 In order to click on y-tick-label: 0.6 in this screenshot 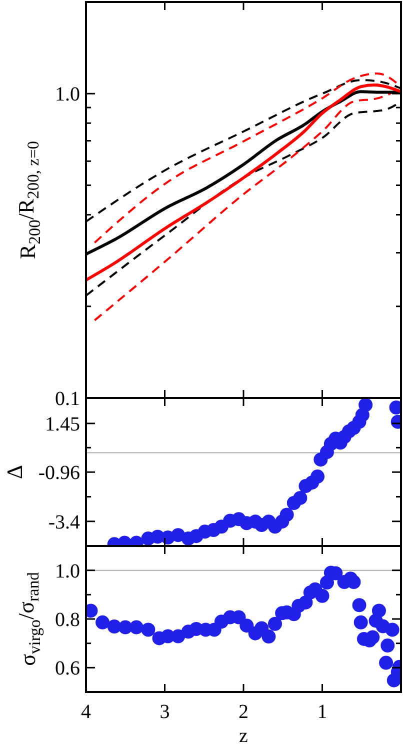, I will do `click(67, 669)`.